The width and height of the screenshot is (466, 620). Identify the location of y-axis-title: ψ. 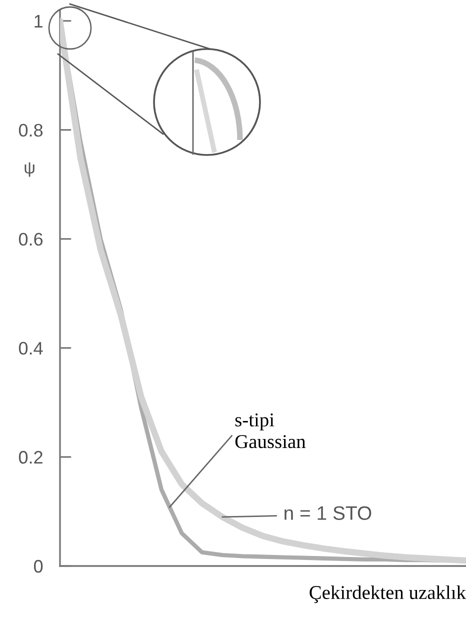
(29, 169).